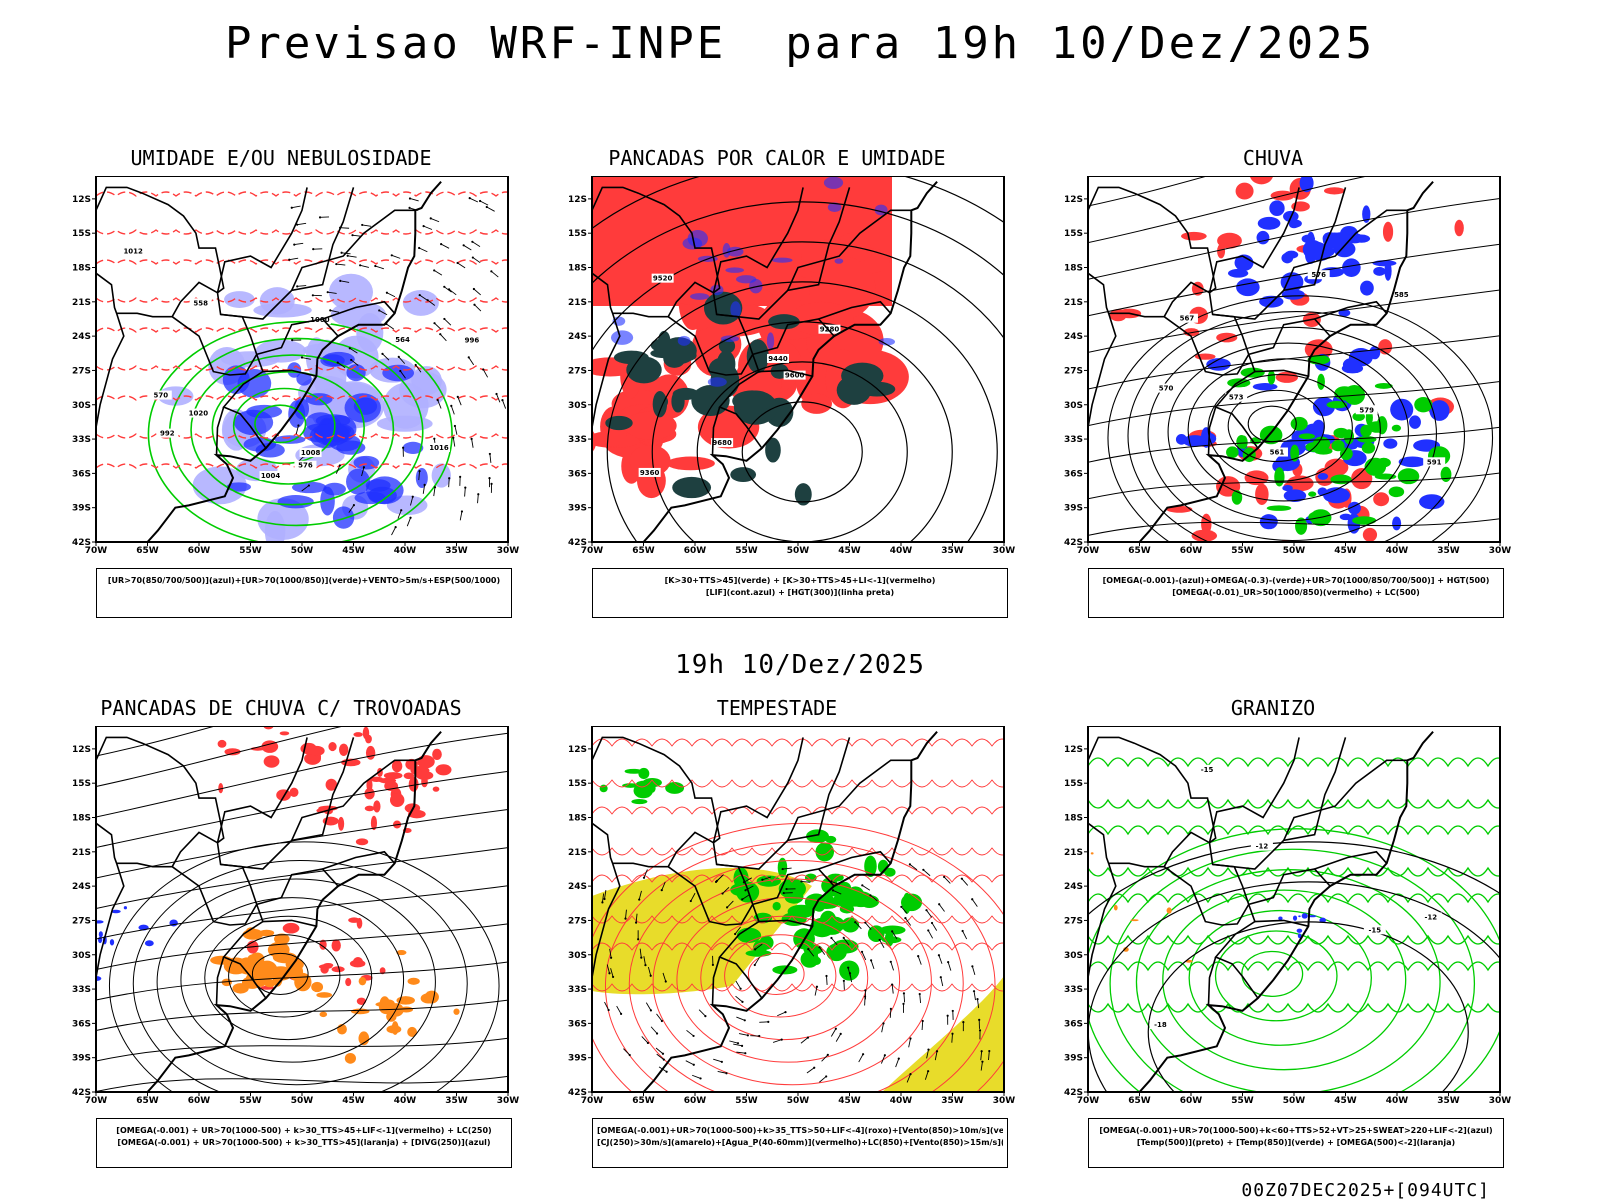 The image size is (1600, 1201). What do you see at coordinates (81, 819) in the screenshot?
I see `lat-label: 18S` at bounding box center [81, 819].